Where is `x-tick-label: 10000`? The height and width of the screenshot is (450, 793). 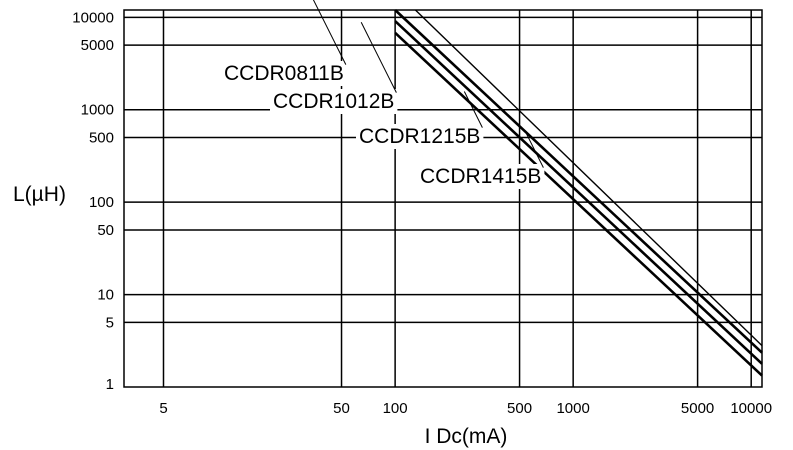 x-tick-label: 10000 is located at coordinates (751, 408).